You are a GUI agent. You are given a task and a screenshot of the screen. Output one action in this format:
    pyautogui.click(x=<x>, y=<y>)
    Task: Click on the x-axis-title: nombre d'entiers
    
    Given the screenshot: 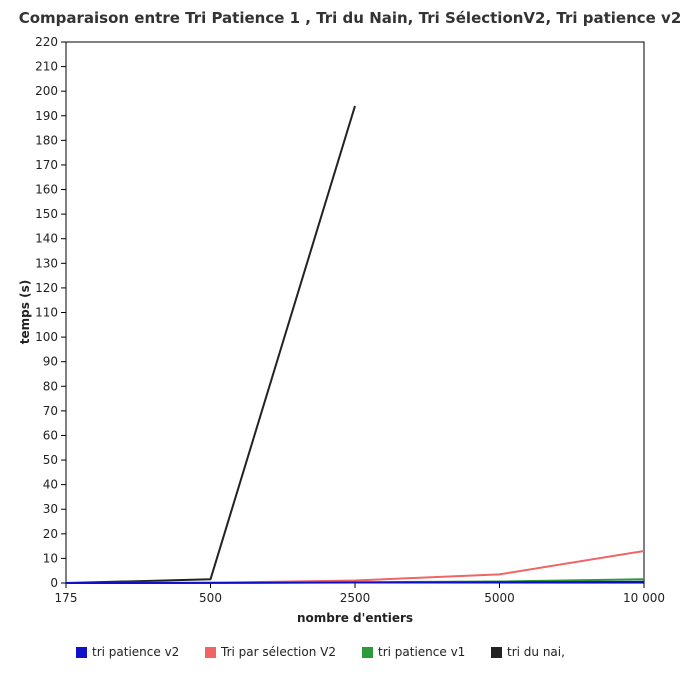 What is the action you would take?
    pyautogui.click(x=355, y=618)
    